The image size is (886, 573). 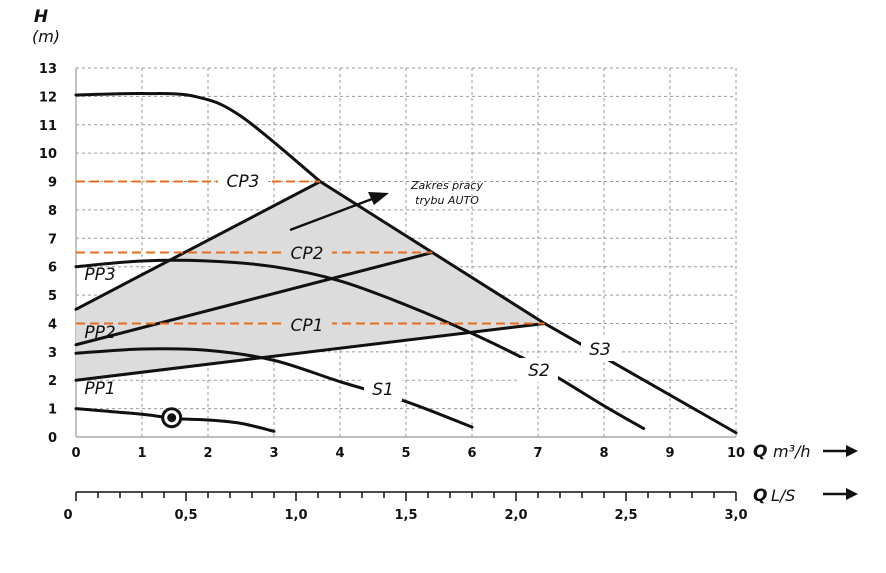 I want to click on x-tick-label: 1, so click(x=141, y=453).